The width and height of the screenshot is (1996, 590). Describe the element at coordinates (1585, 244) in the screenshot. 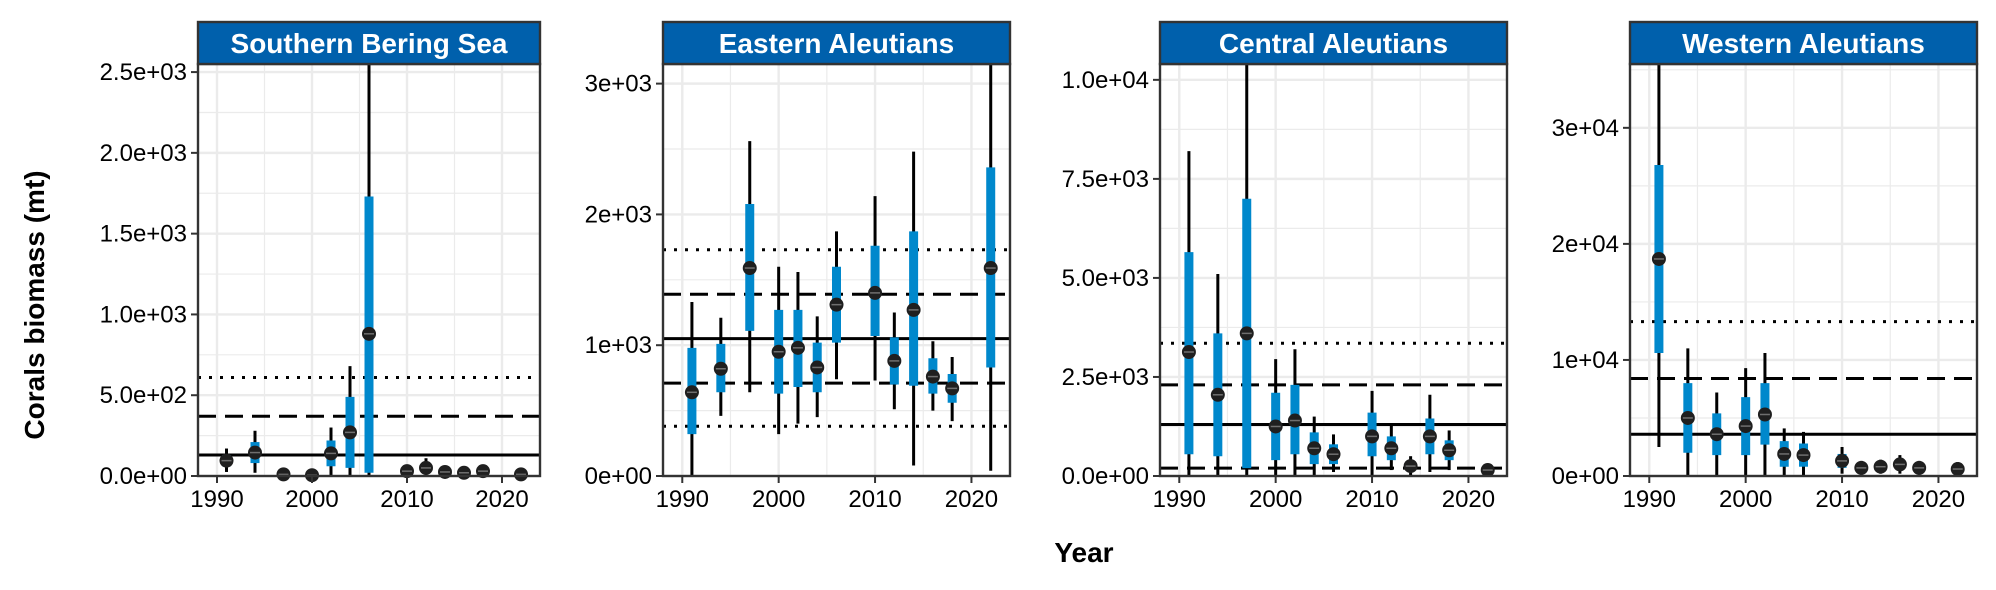

I see `y-tick-label: 2e+04` at that location.